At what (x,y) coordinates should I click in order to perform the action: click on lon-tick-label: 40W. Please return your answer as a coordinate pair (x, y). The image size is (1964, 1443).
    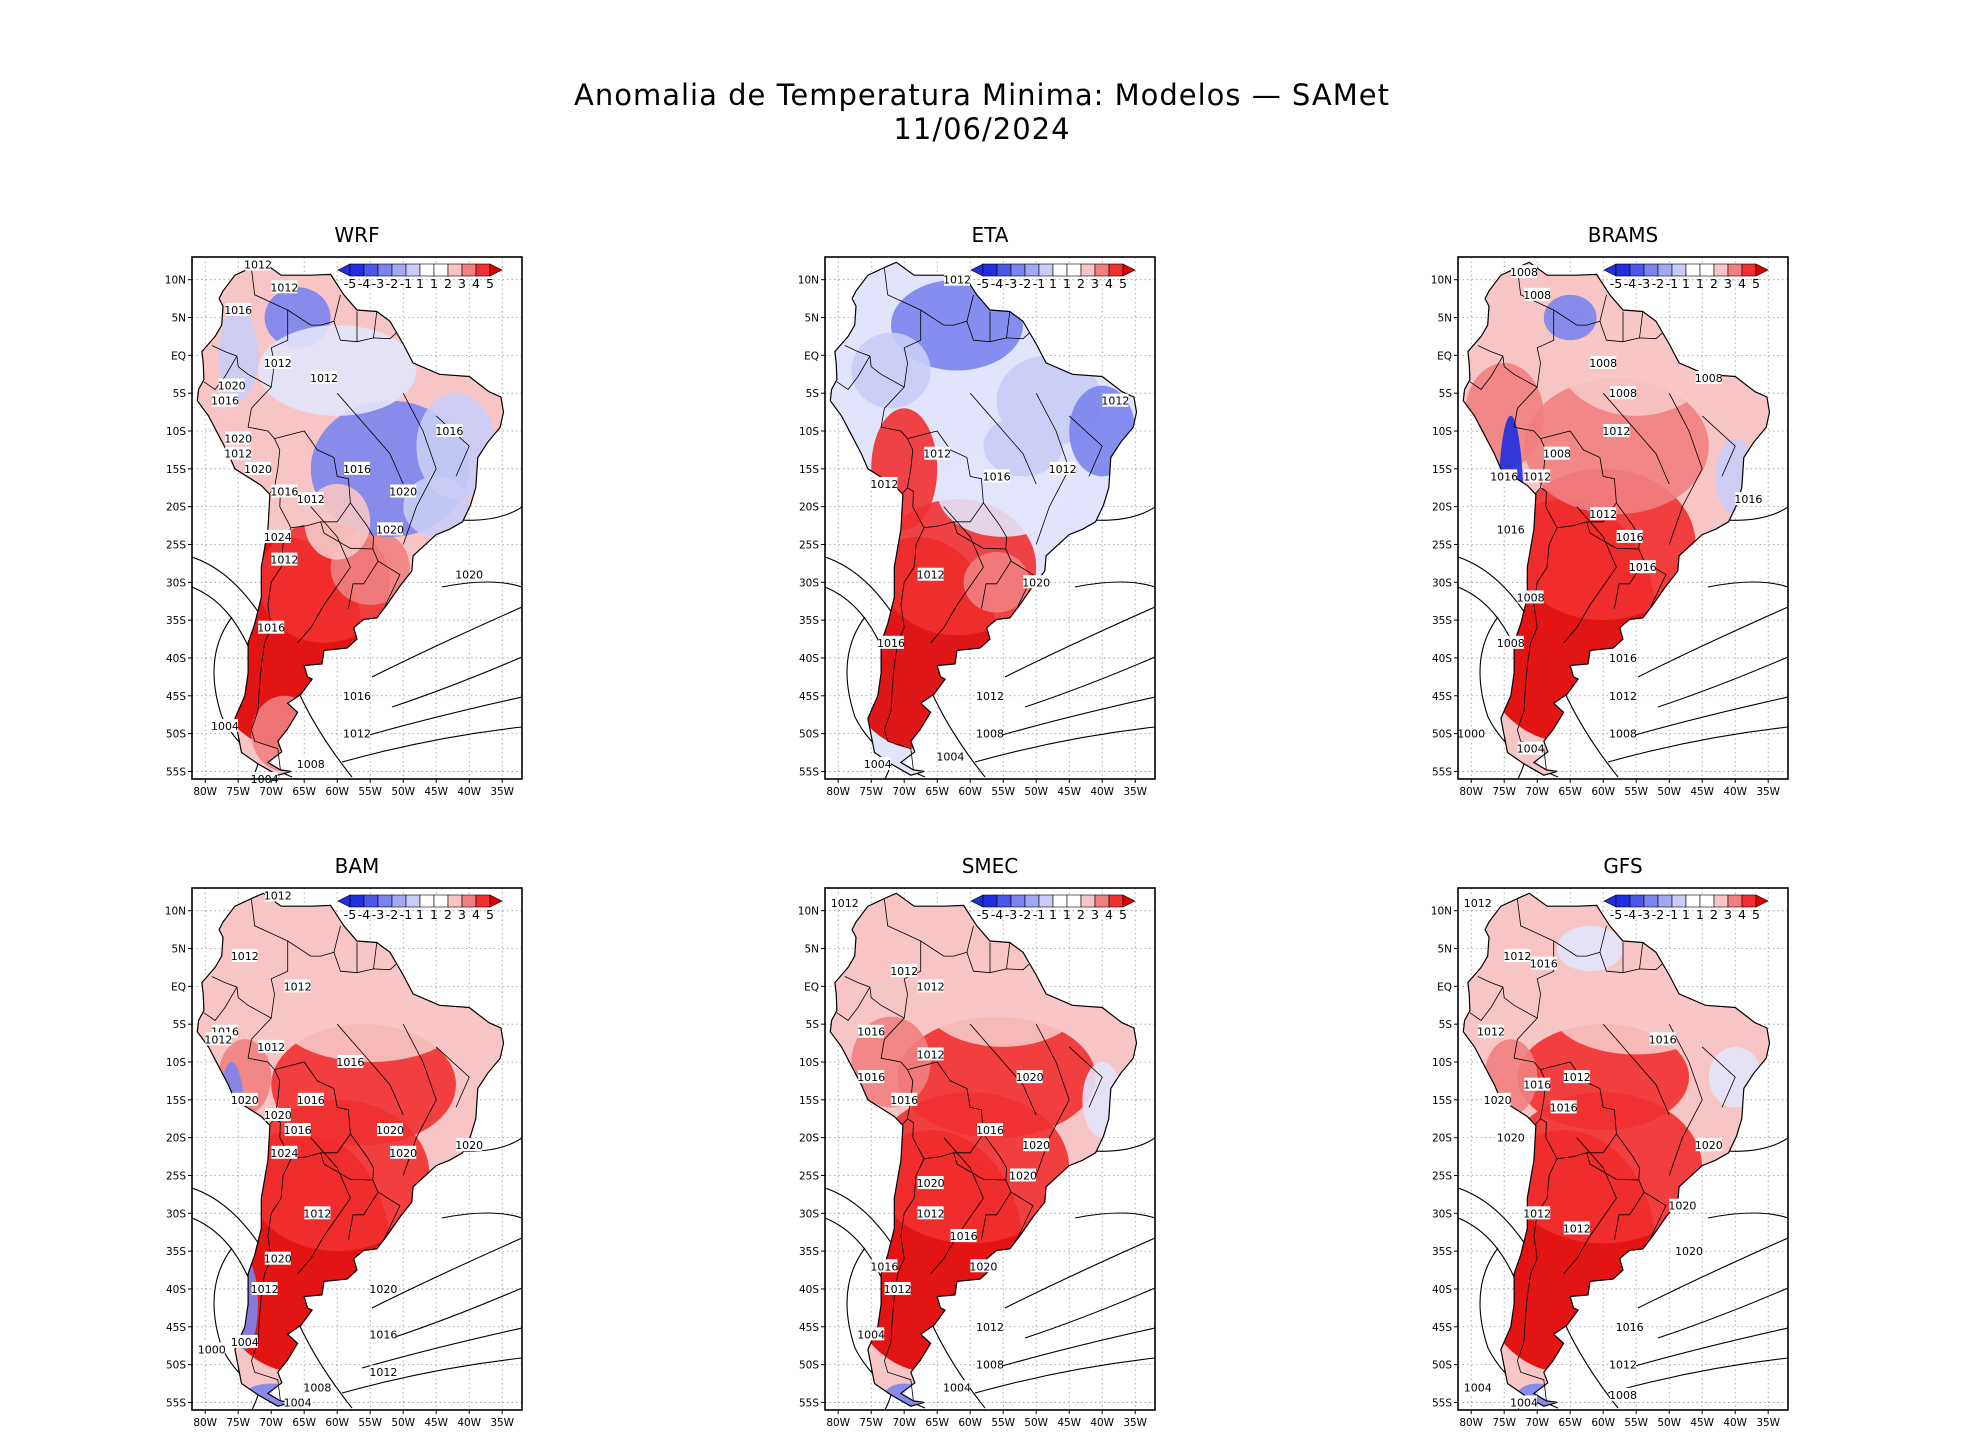
    Looking at the image, I should click on (1735, 792).